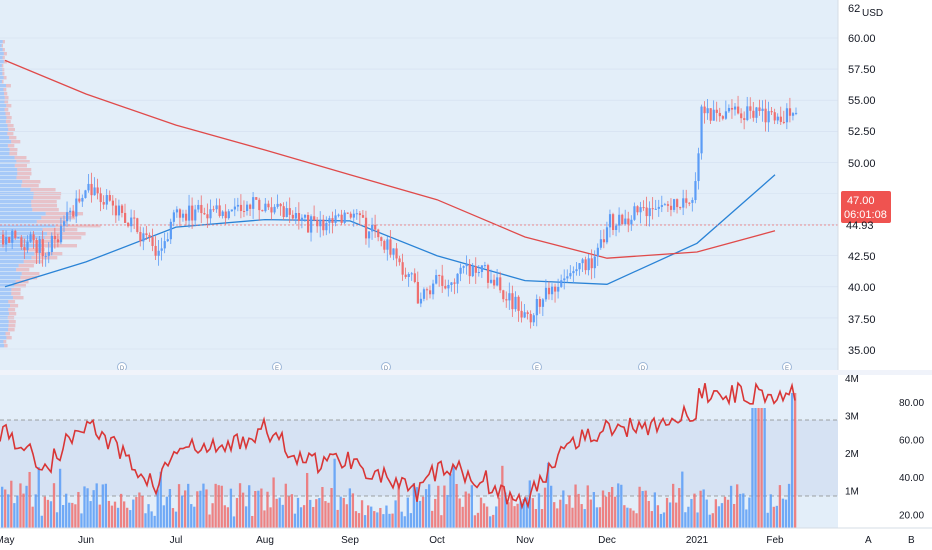 Image resolution: width=932 pixels, height=550 pixels. Describe the element at coordinates (852, 454) in the screenshot. I see `volume-tick-label: 2M` at that location.